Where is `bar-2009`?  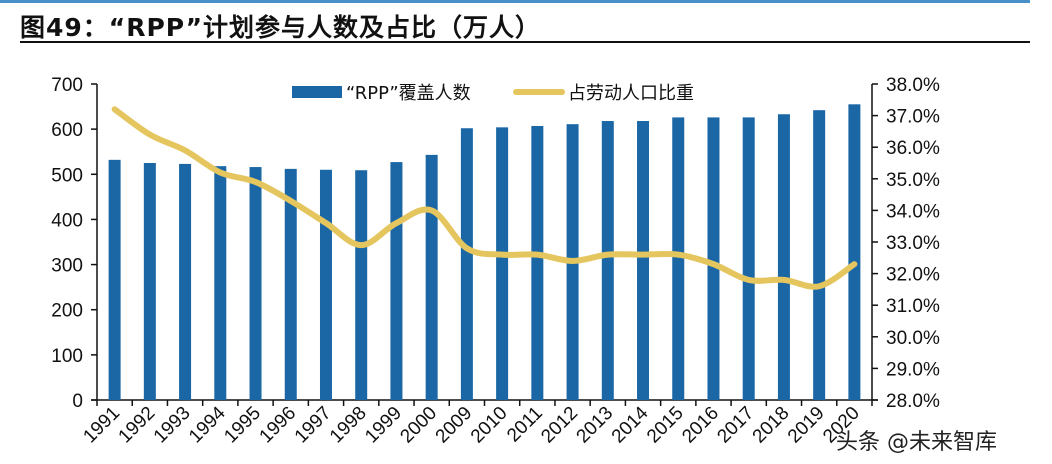 bar-2009 is located at coordinates (466, 264).